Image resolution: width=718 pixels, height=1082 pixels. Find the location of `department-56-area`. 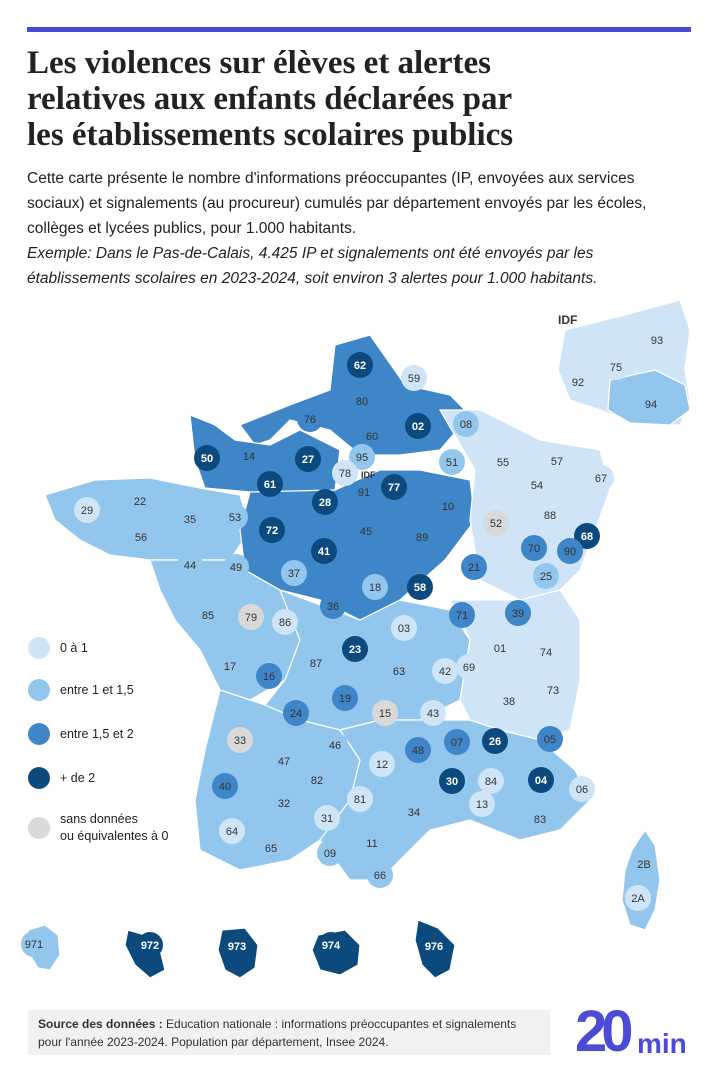

department-56-area is located at coordinates (141, 537).